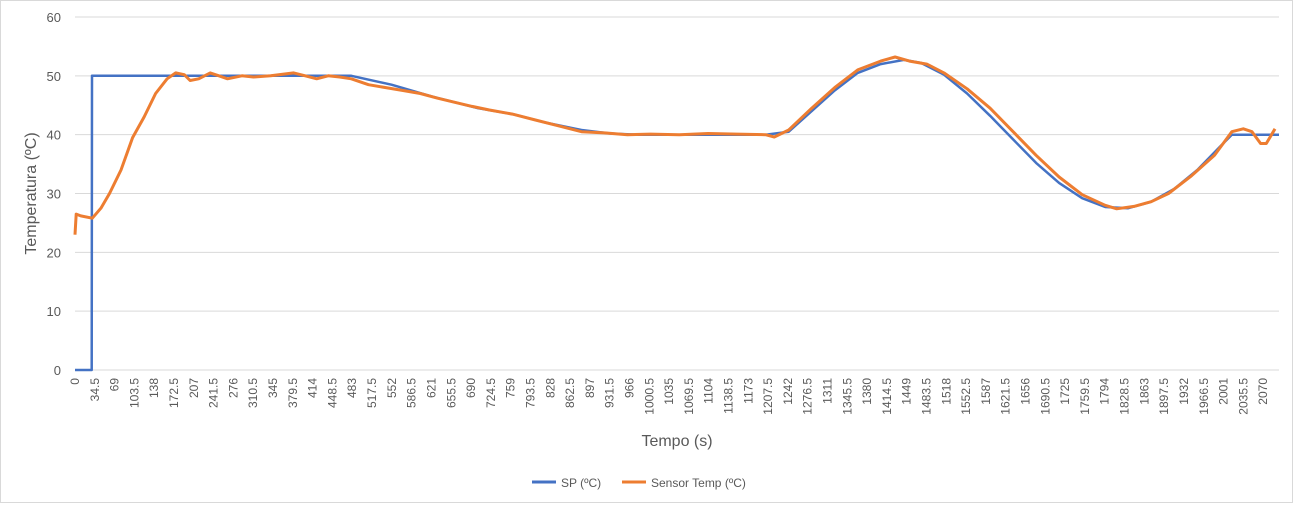  I want to click on x-tick-label: 1621.5, so click(1006, 396).